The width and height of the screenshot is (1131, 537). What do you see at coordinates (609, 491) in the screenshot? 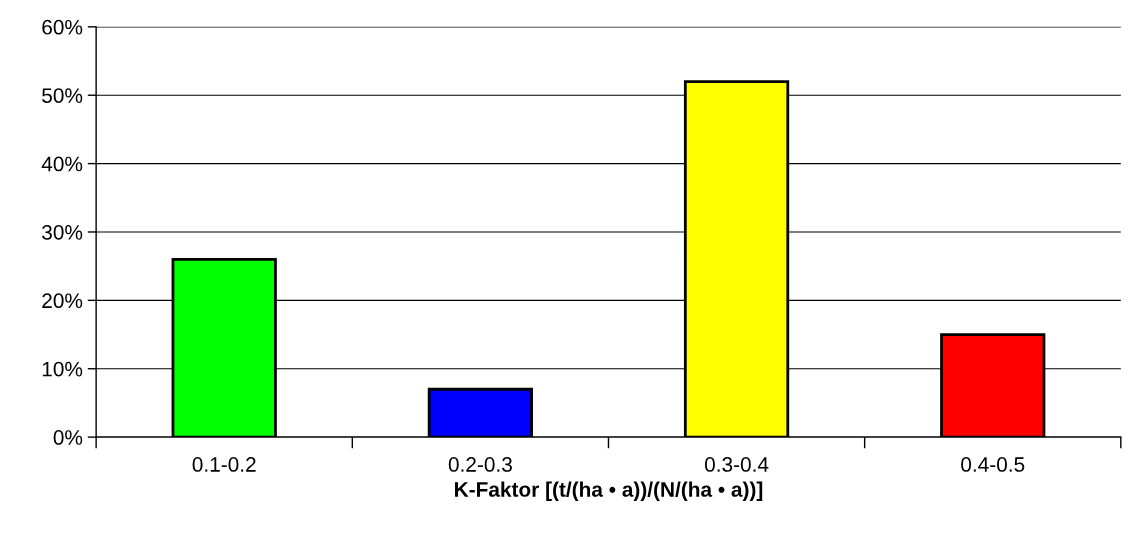
I see `x-axis-title: K-Faktor [(t/(ha • a))/(N/(ha • a))]` at bounding box center [609, 491].